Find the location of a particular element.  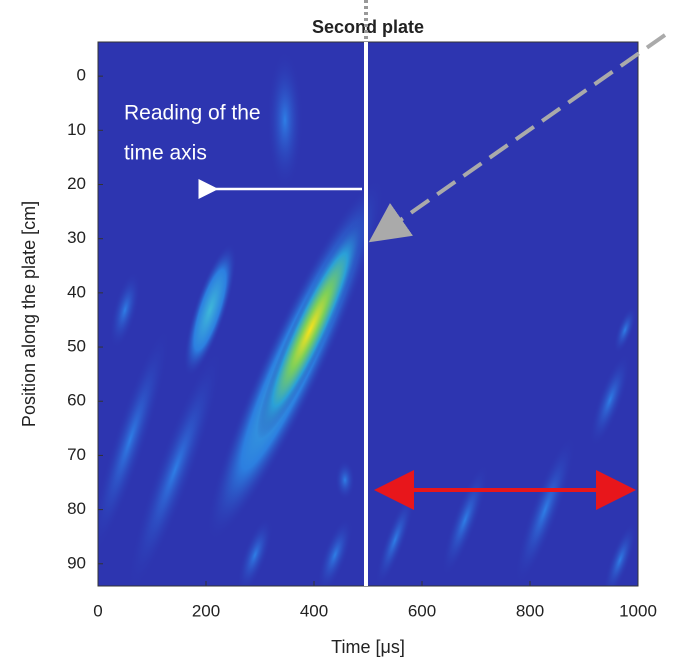

y-tick-label: 50 is located at coordinates (76, 346).